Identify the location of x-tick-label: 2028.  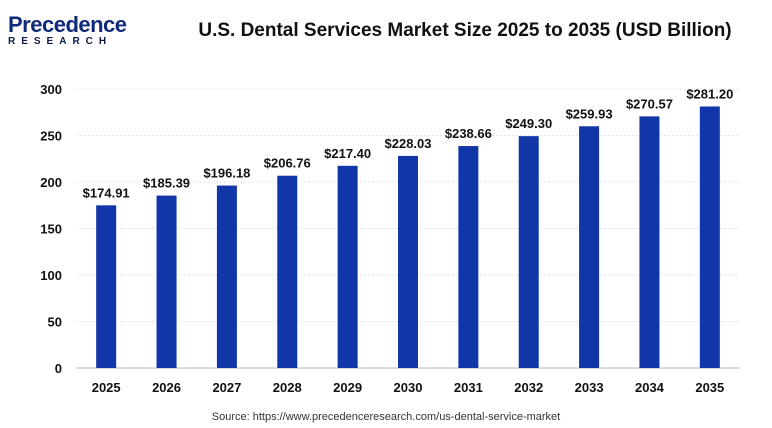
(287, 387).